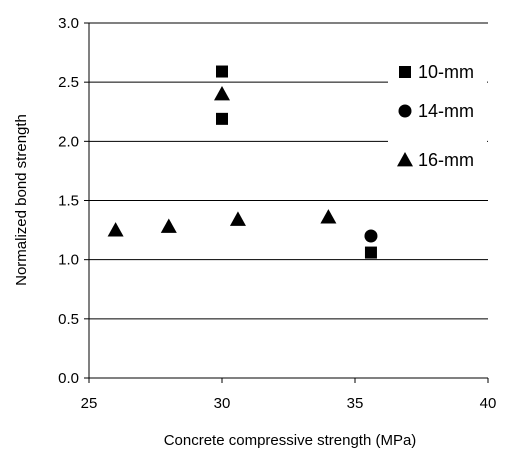  Describe the element at coordinates (446, 160) in the screenshot. I see `legend-label-16-mm: 16-mm` at that location.